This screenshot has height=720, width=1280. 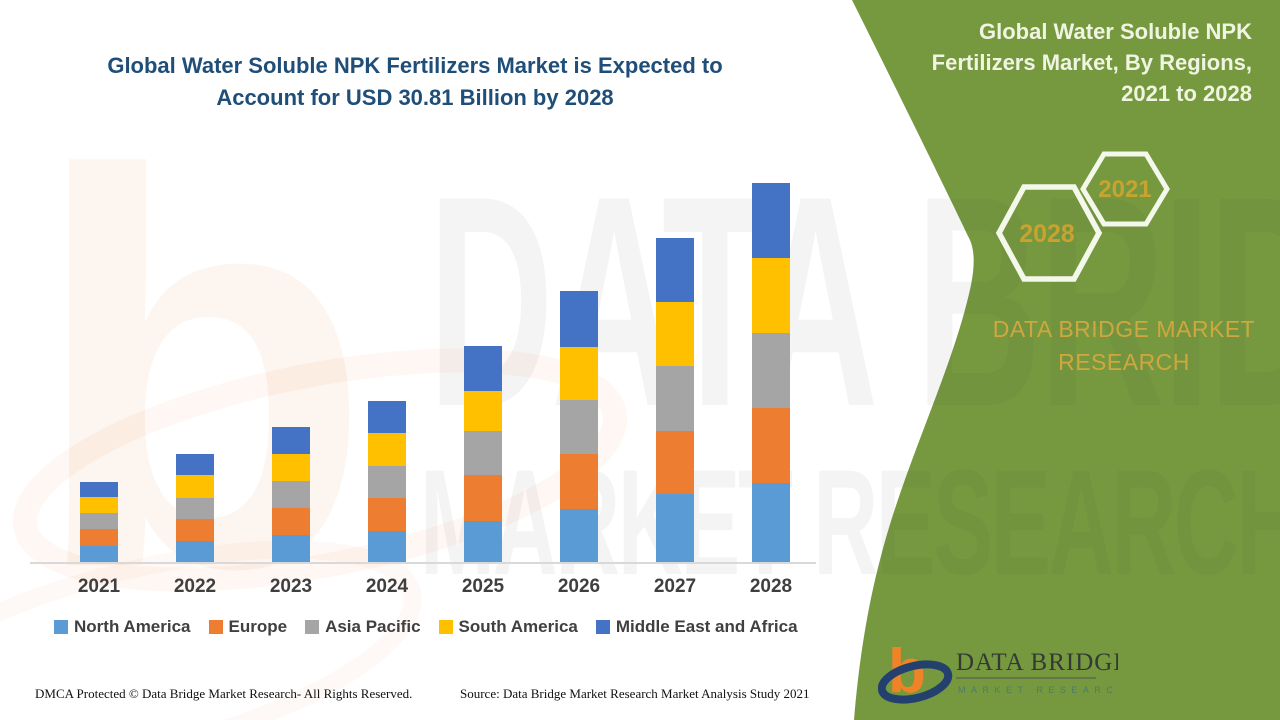 I want to click on bar-segment-2023-south-america, so click(x=291, y=467).